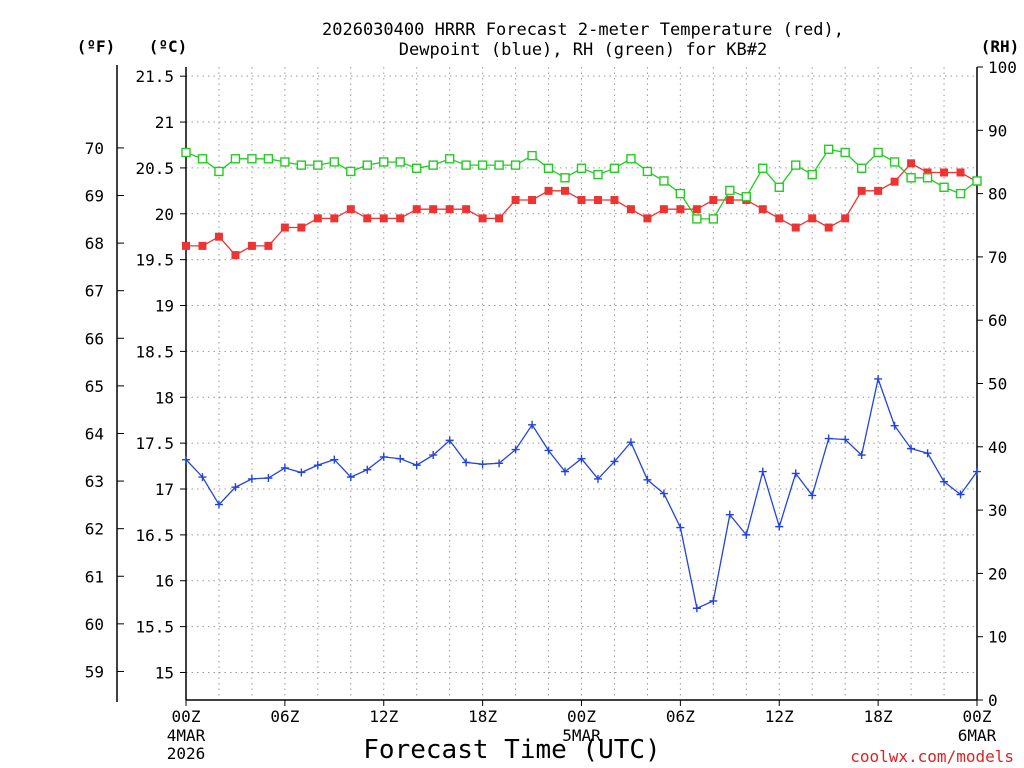 The width and height of the screenshot is (1024, 768). I want to click on fahrenheit-tick-label: 66, so click(94, 338).